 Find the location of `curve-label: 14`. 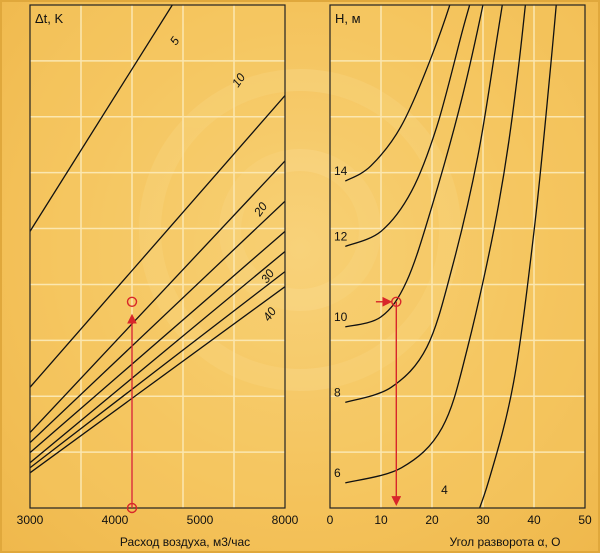

curve-label: 14 is located at coordinates (341, 171).